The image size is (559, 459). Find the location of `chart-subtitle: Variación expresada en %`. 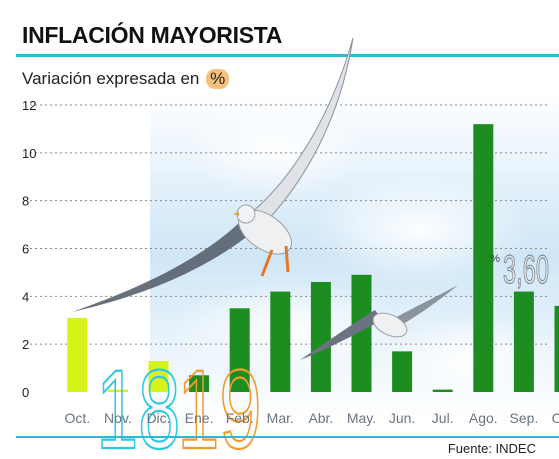

chart-subtitle: Variación expresada en % is located at coordinates (126, 79).